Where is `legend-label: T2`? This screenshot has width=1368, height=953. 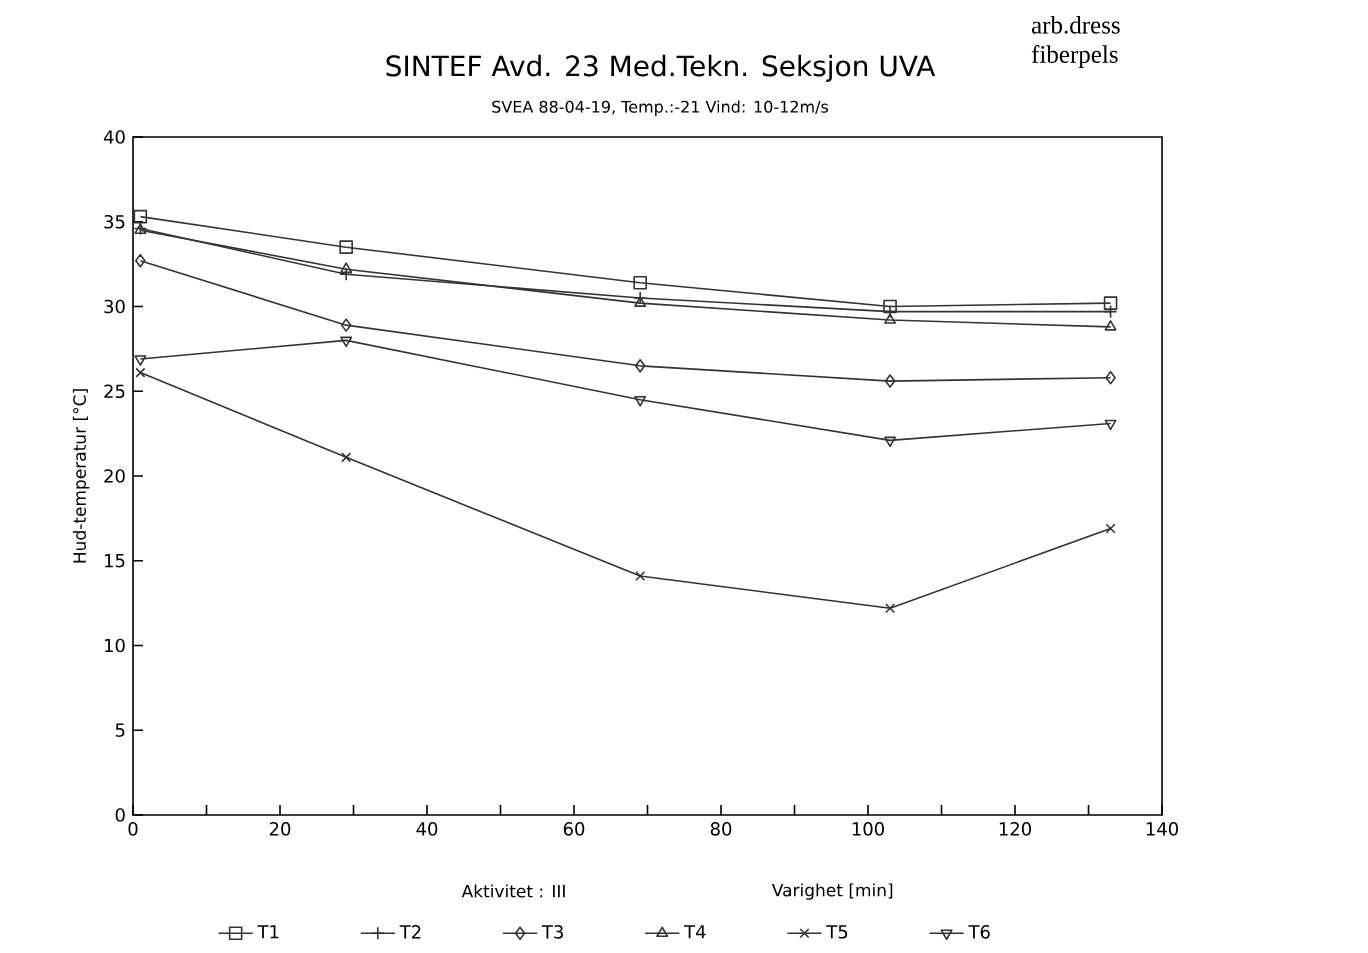 legend-label: T2 is located at coordinates (410, 932).